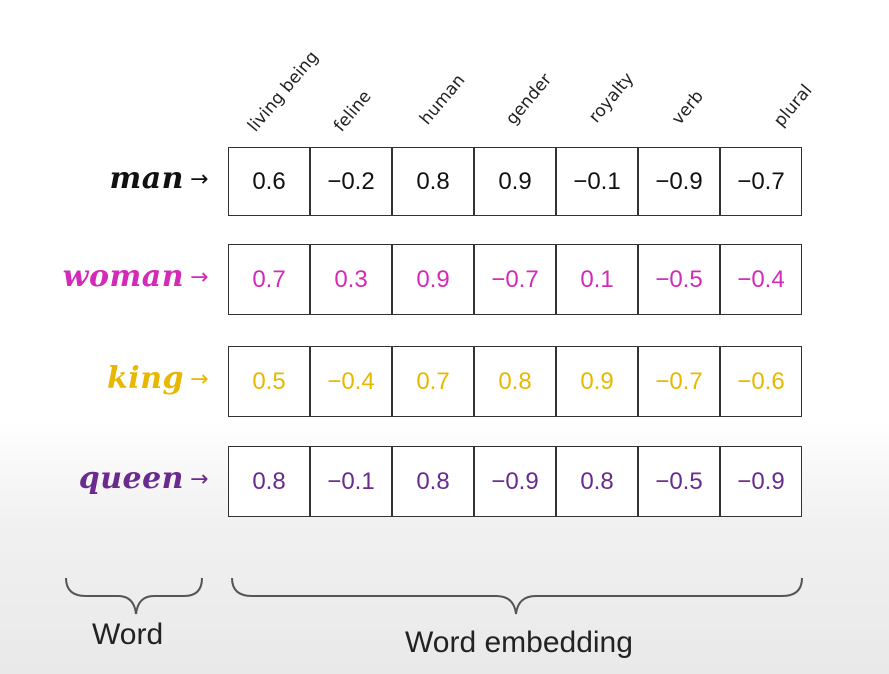  I want to click on embedding-cell-king-feline: −0.4, so click(351, 381).